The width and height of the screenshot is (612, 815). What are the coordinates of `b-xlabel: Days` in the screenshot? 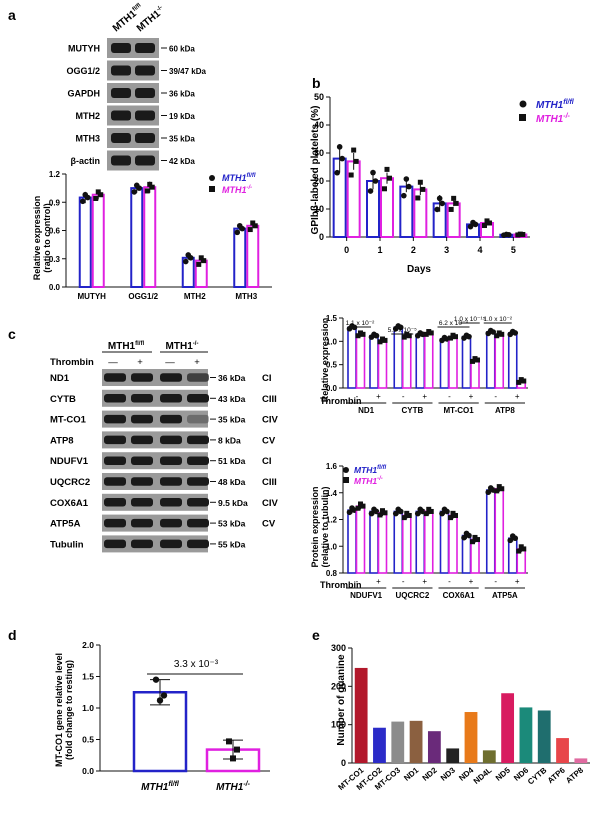 It's located at (419, 269).